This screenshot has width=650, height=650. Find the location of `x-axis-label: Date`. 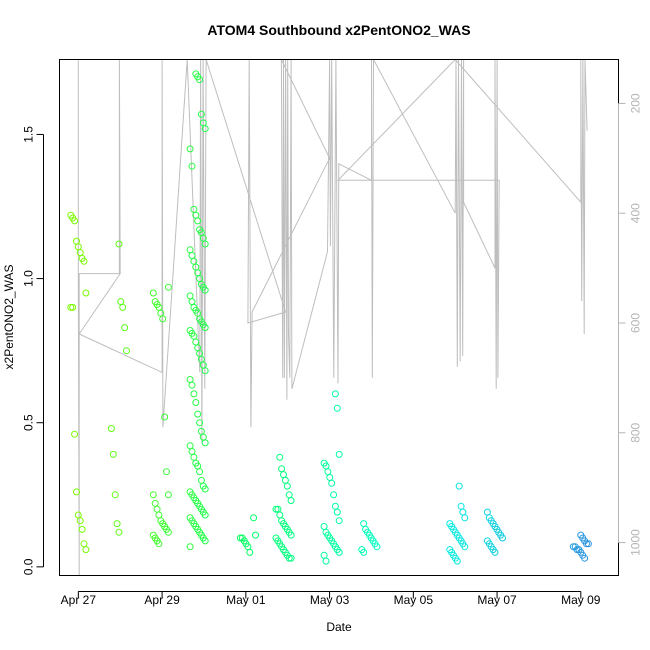

x-axis-label: Date is located at coordinates (339, 627).